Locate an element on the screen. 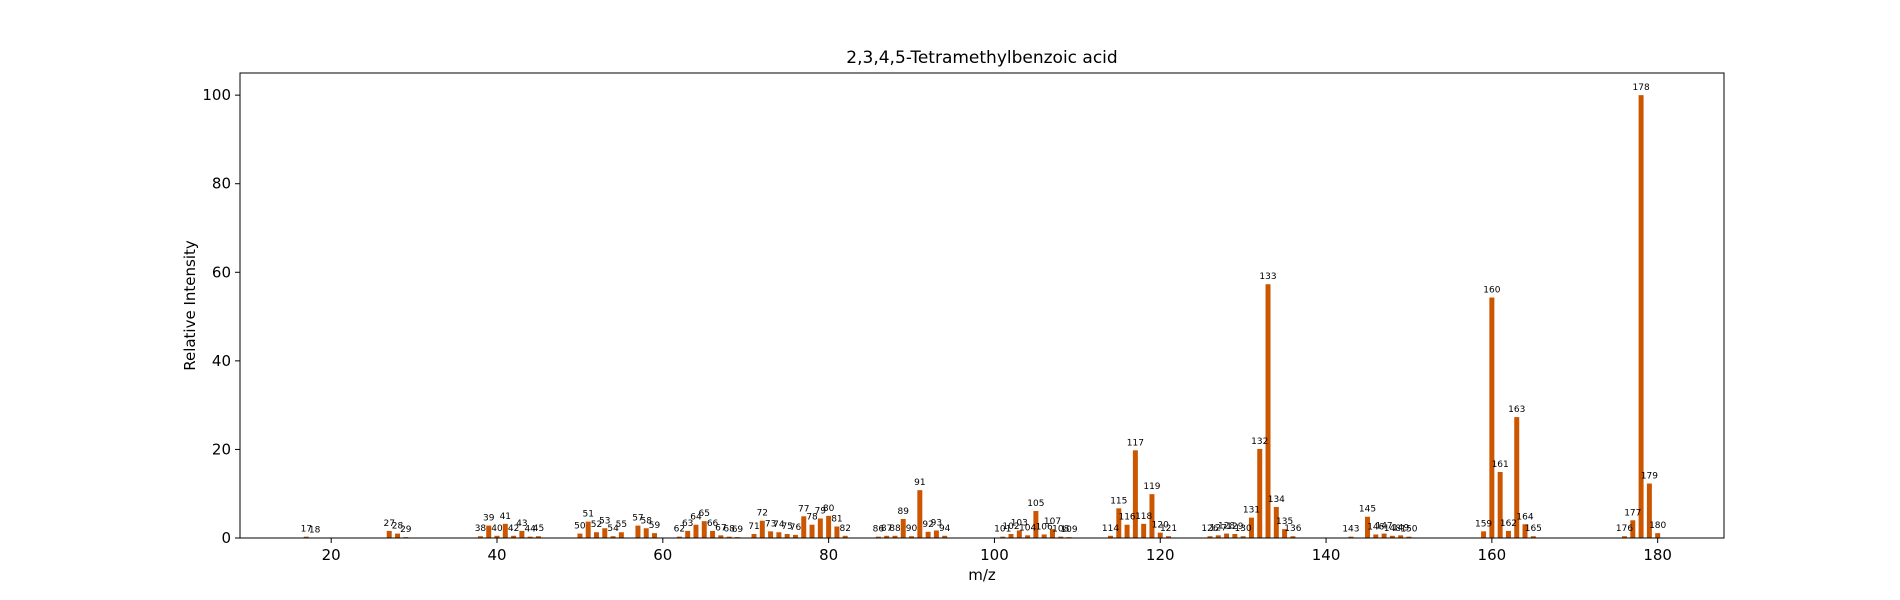 Image resolution: width=1900 pixels, height=600 pixels. bar-label-mz-179: 179 is located at coordinates (1649, 477).